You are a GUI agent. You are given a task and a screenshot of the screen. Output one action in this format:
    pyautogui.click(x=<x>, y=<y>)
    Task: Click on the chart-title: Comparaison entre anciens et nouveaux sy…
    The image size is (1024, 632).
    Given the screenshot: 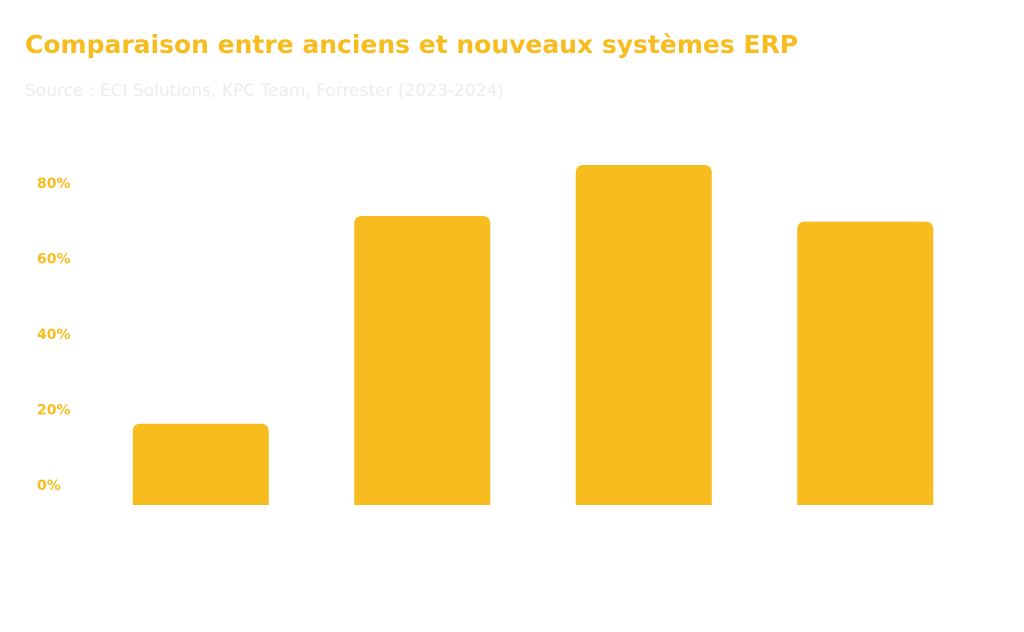 What is the action you would take?
    pyautogui.click(x=412, y=44)
    